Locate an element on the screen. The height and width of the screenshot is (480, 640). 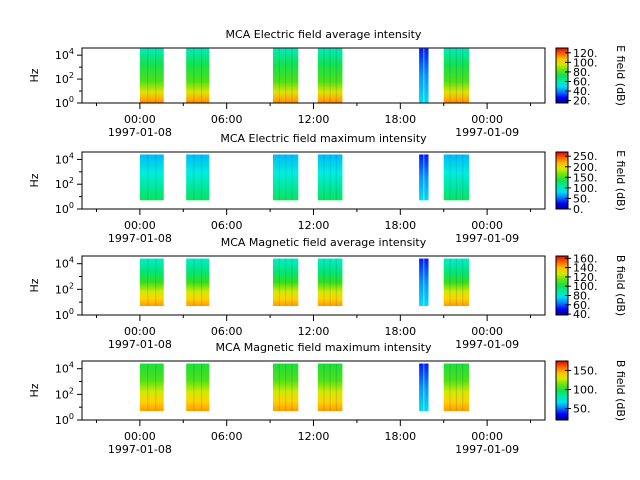
colorbar-tick-label: 20. is located at coordinates (582, 101).